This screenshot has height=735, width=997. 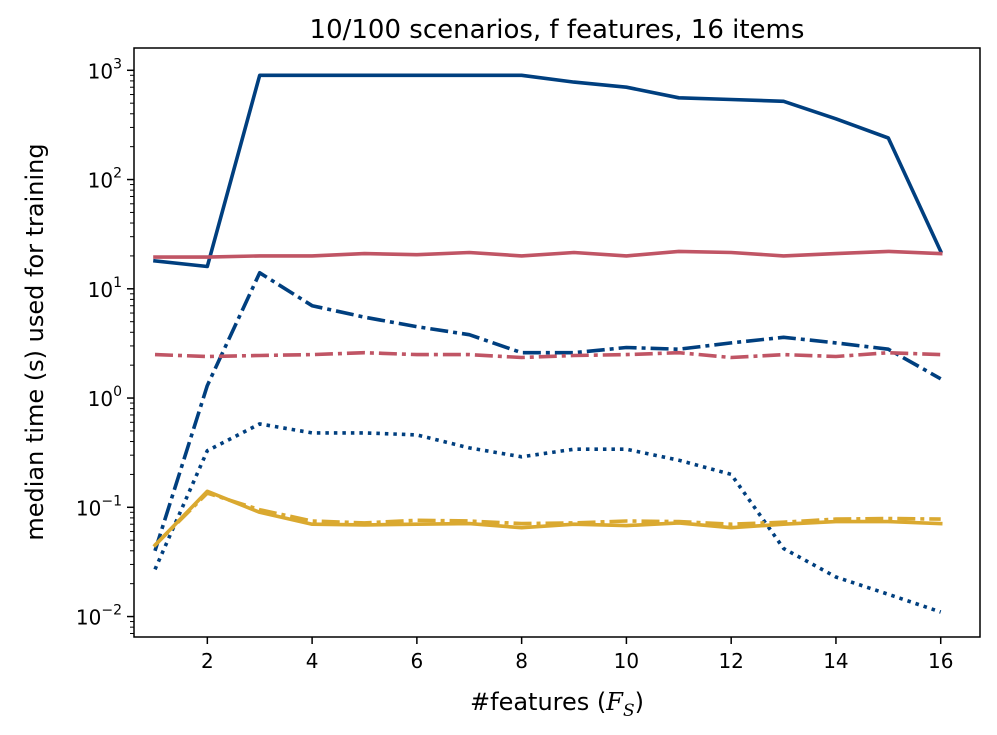 I want to click on x-tick-label: 6, so click(x=417, y=661).